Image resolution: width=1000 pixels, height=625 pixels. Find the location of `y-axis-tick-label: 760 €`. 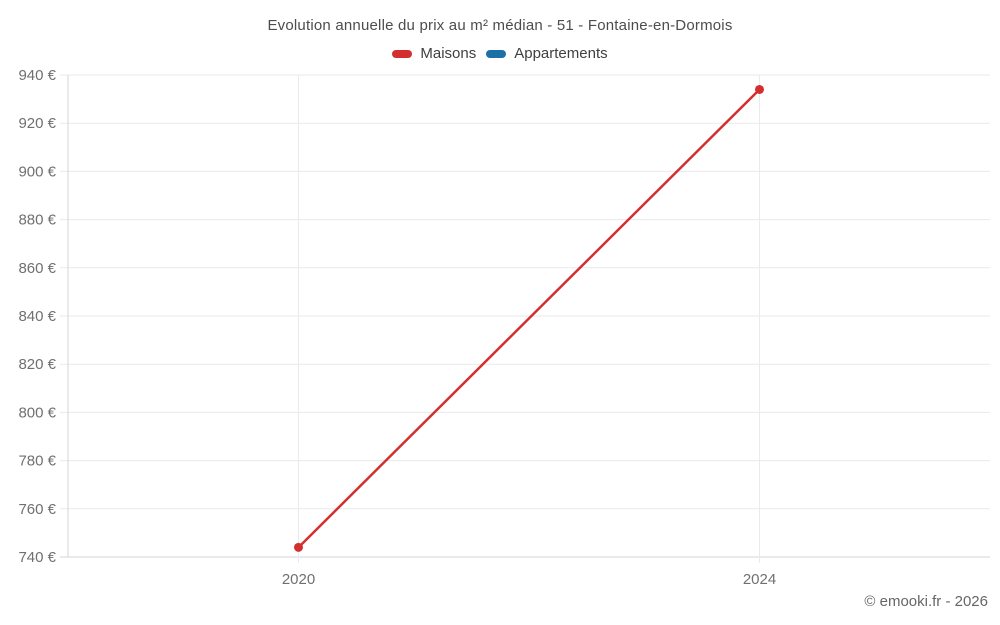

y-axis-tick-label: 760 € is located at coordinates (37, 509).